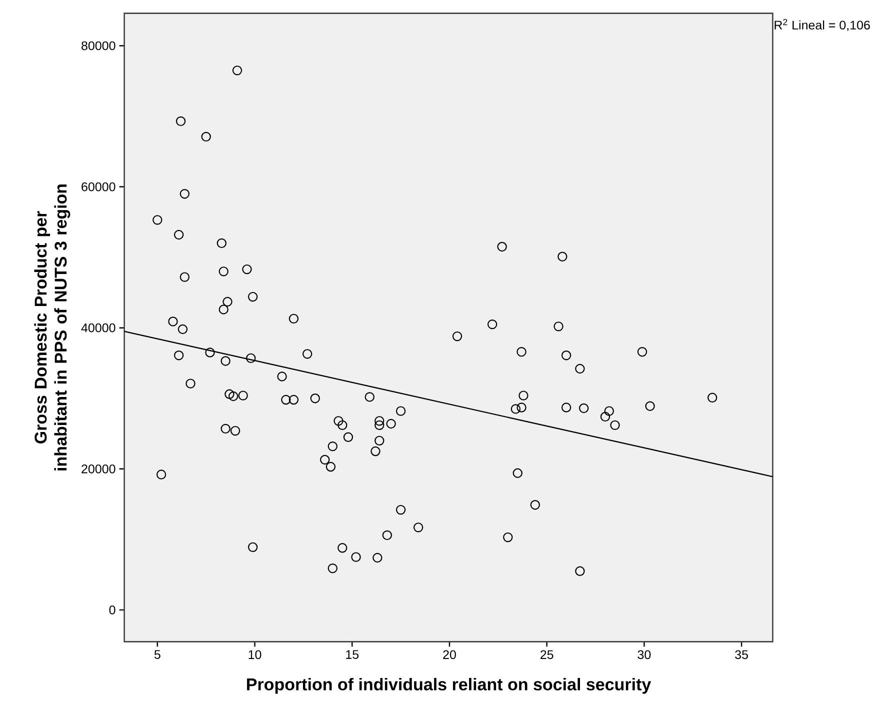 This screenshot has height=709, width=894. Describe the element at coordinates (99, 45) in the screenshot. I see `y-tick-label: 80000` at that location.